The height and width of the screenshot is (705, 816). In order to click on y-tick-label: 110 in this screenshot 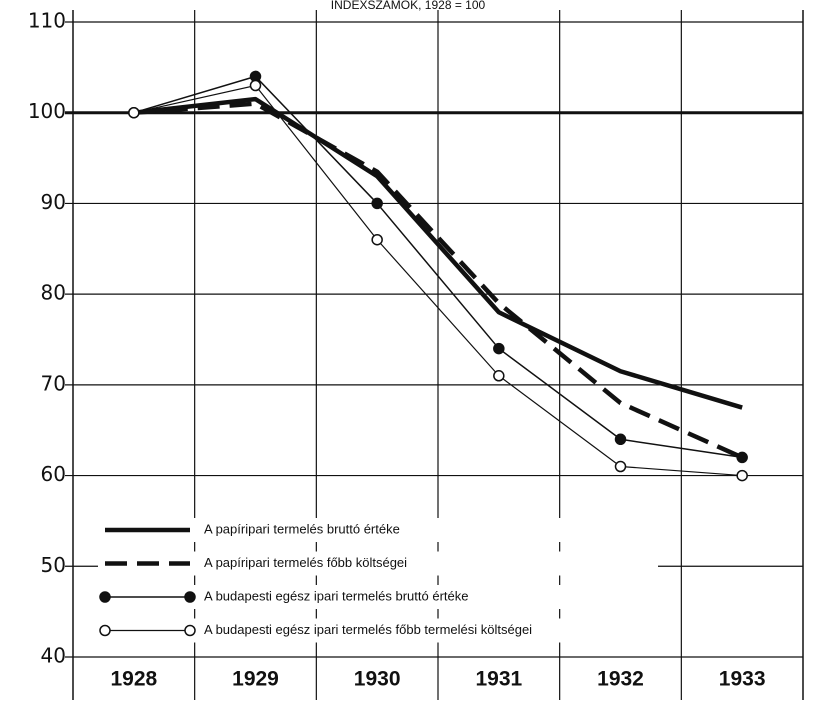, I will do `click(47, 21)`.